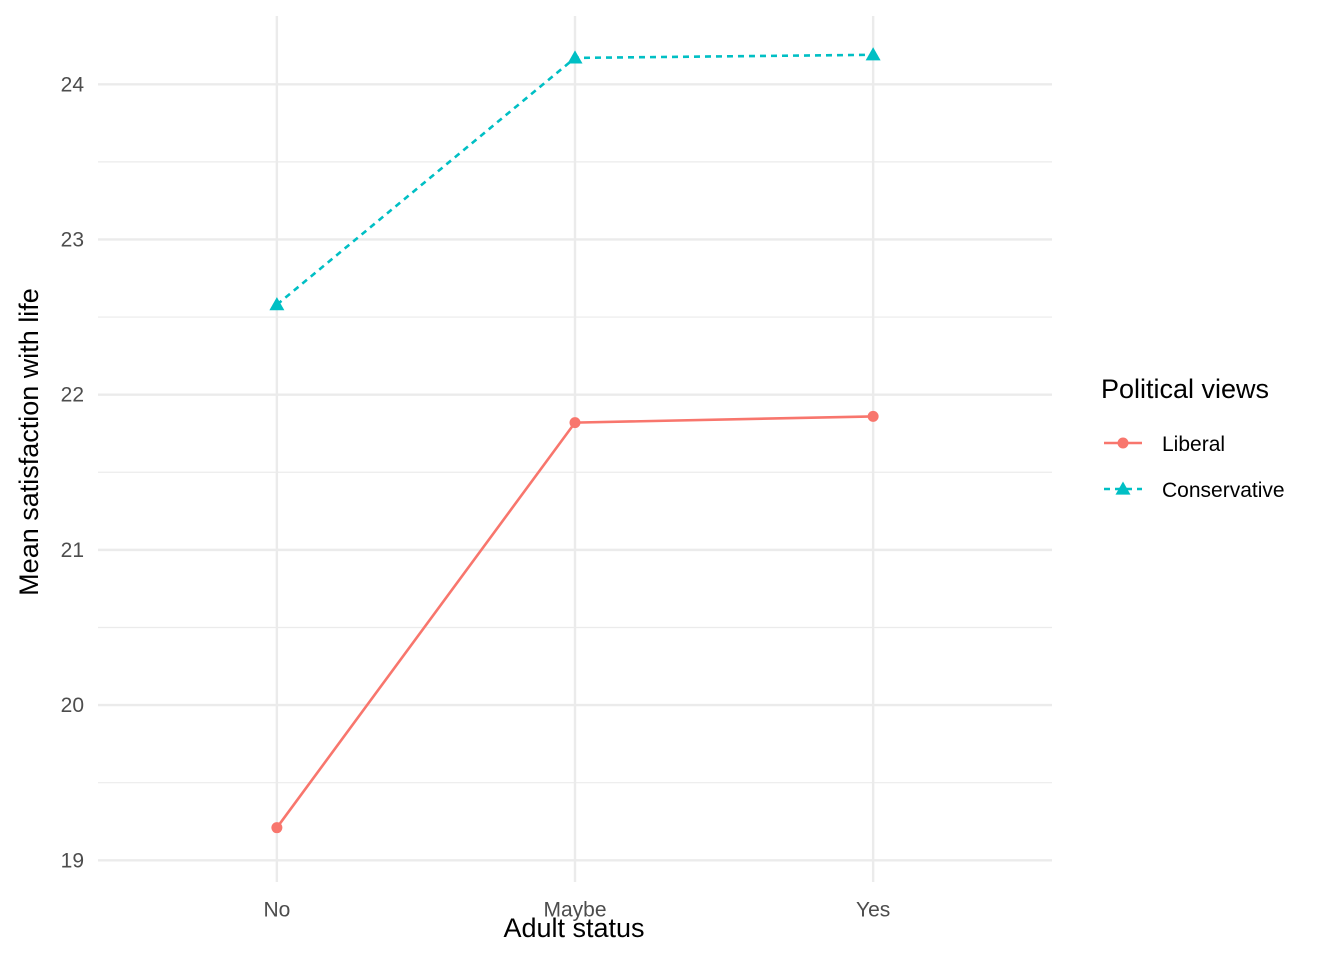 The width and height of the screenshot is (1344, 965). Describe the element at coordinates (72, 705) in the screenshot. I see `y-tick-label: 20` at that location.